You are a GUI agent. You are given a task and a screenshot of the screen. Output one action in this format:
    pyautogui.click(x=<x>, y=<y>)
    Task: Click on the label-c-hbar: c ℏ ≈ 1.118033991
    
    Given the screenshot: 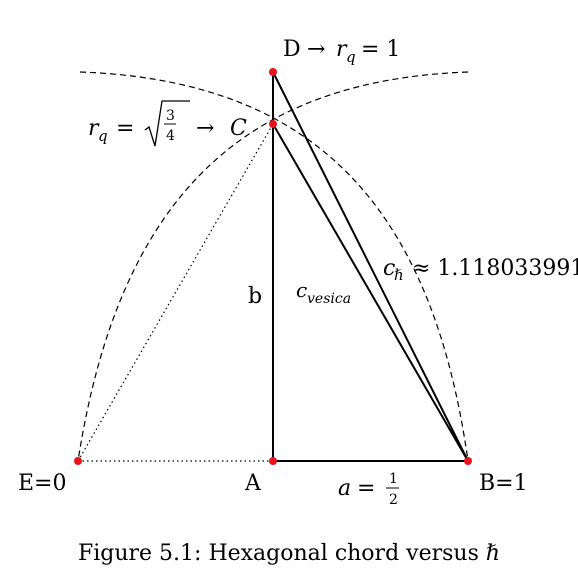 What is the action you would take?
    pyautogui.click(x=480, y=270)
    